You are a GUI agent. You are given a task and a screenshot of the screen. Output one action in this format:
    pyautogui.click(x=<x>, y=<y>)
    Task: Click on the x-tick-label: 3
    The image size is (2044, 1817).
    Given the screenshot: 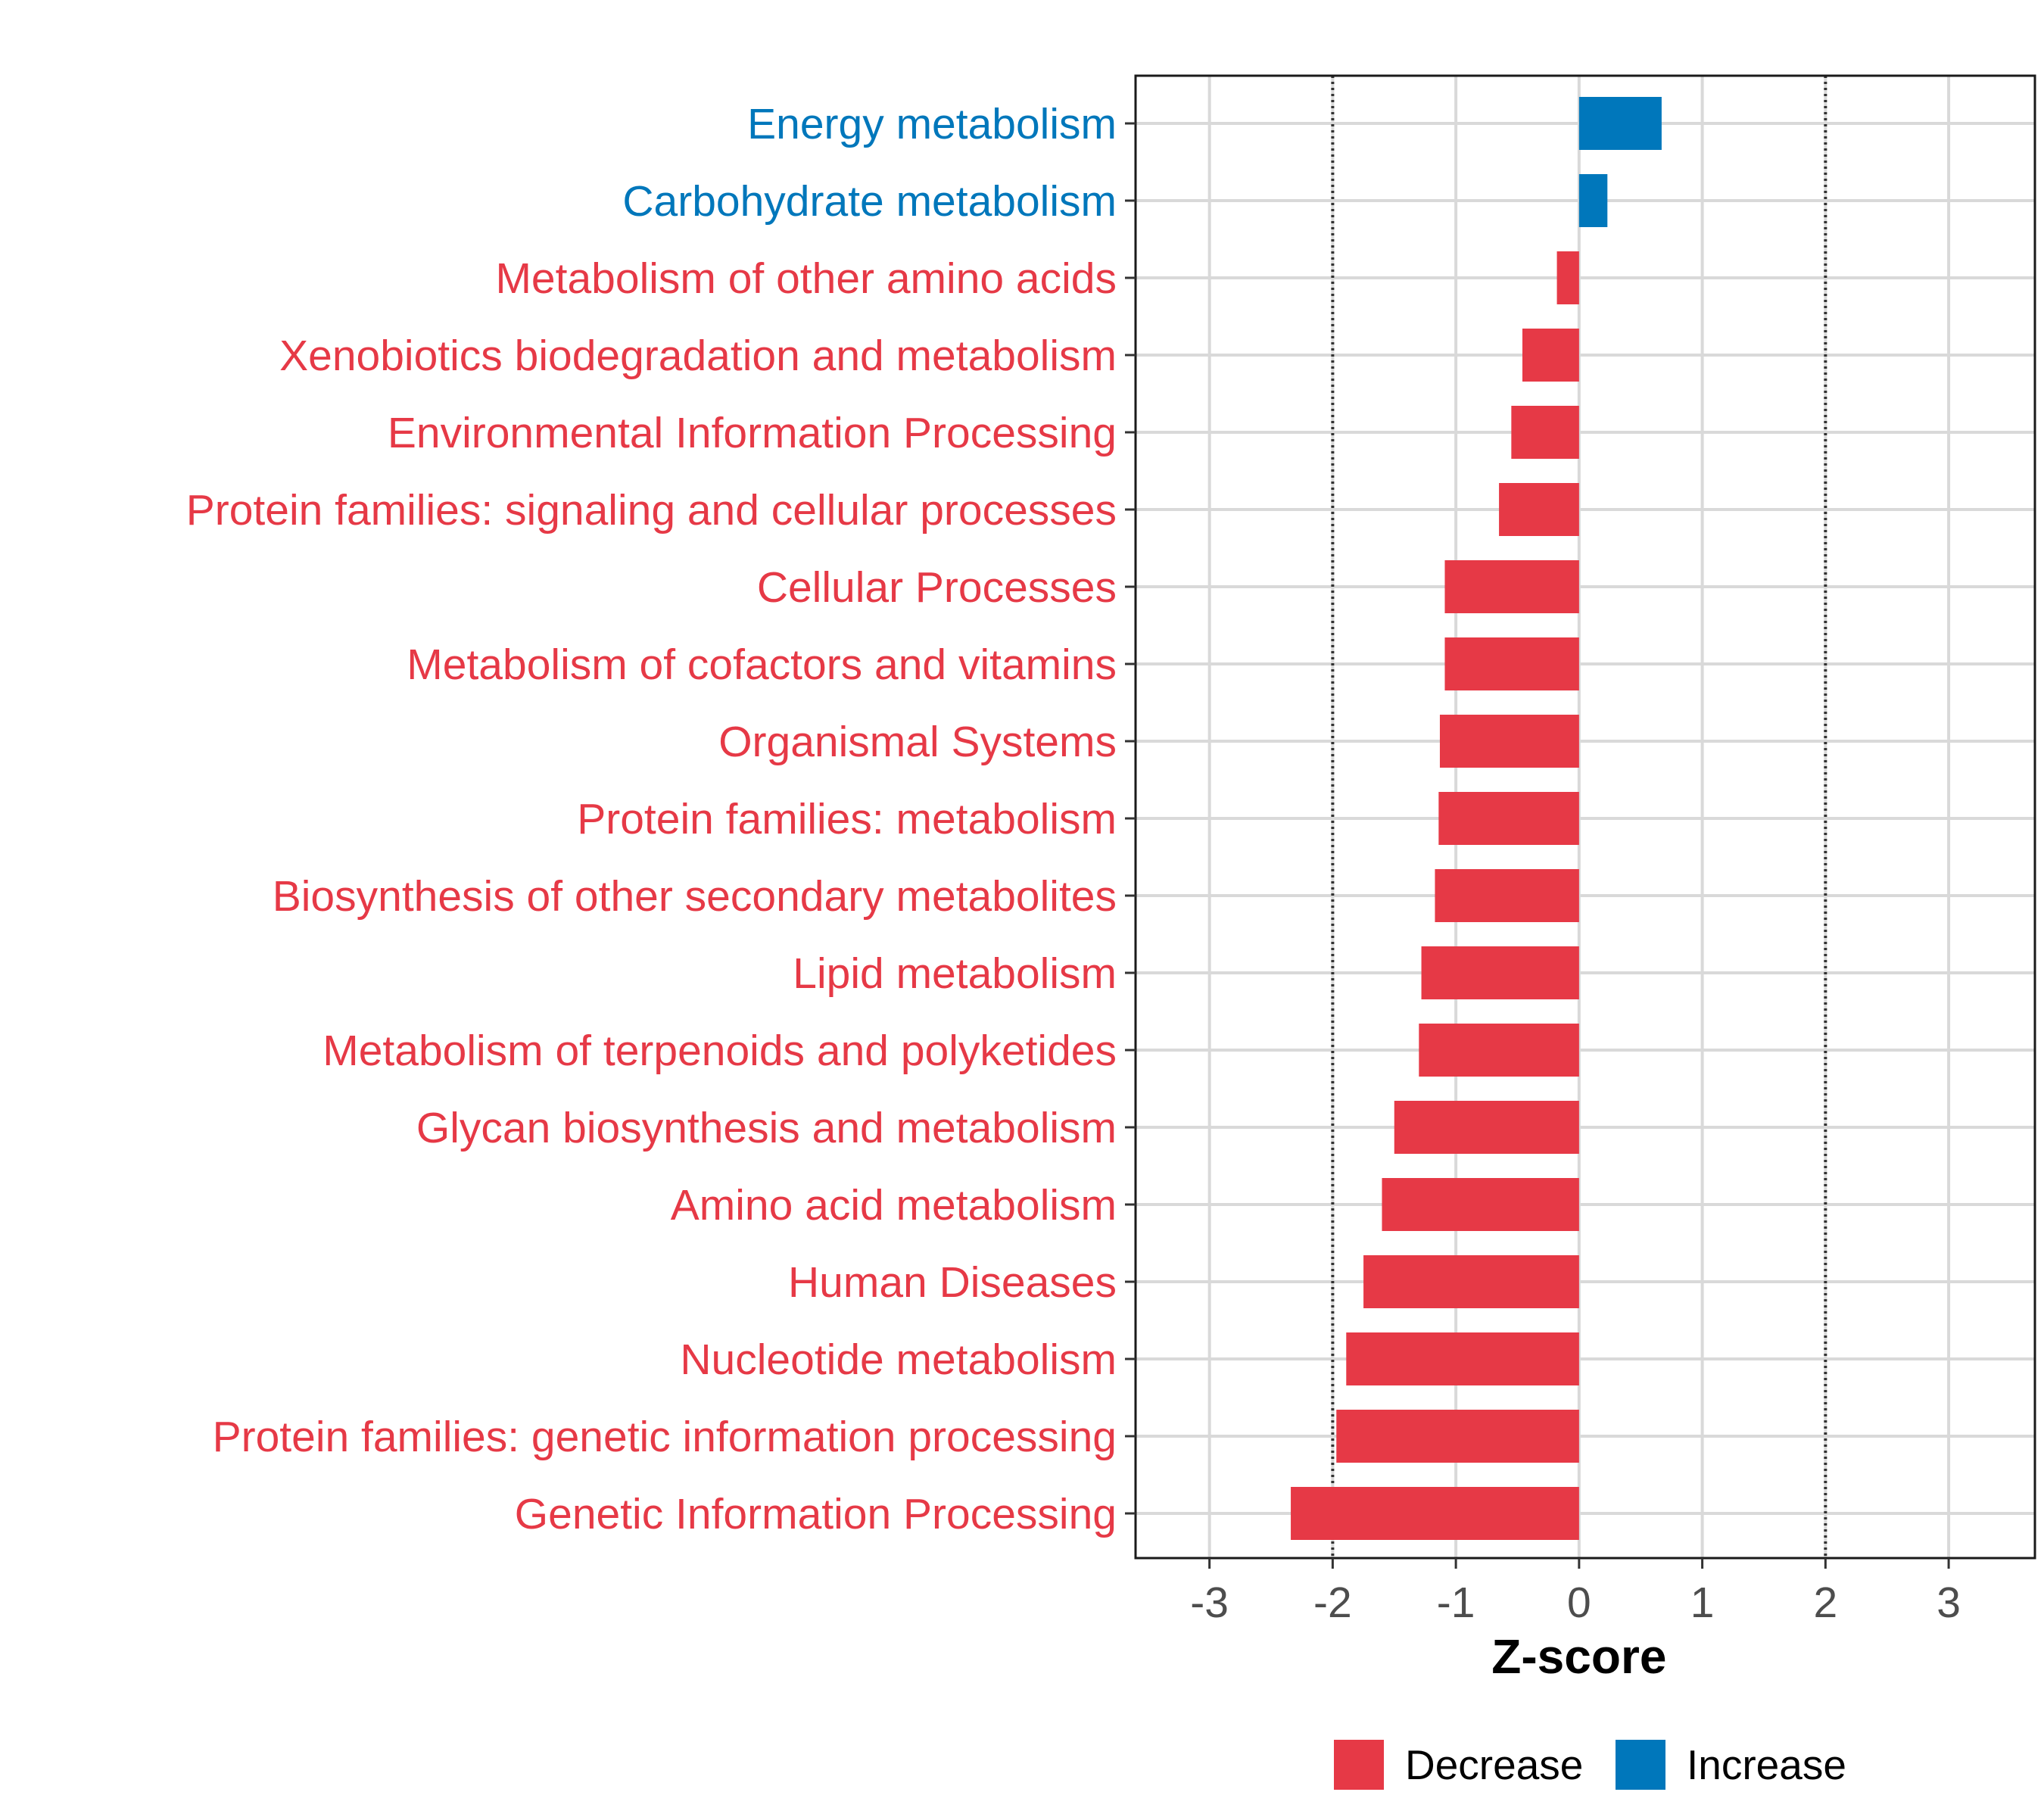 What is the action you would take?
    pyautogui.click(x=1949, y=1603)
    